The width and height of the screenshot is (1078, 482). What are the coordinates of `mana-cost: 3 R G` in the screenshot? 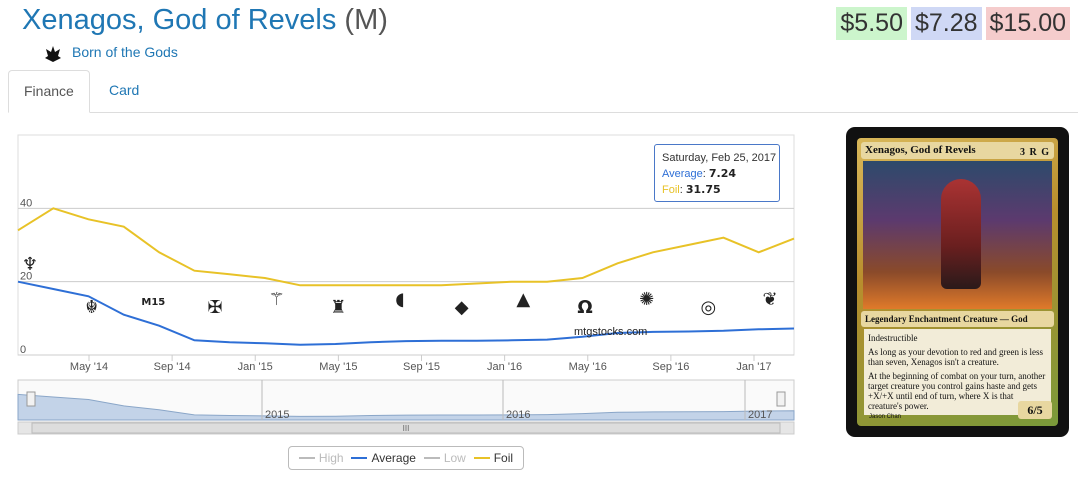 It's located at (1035, 152).